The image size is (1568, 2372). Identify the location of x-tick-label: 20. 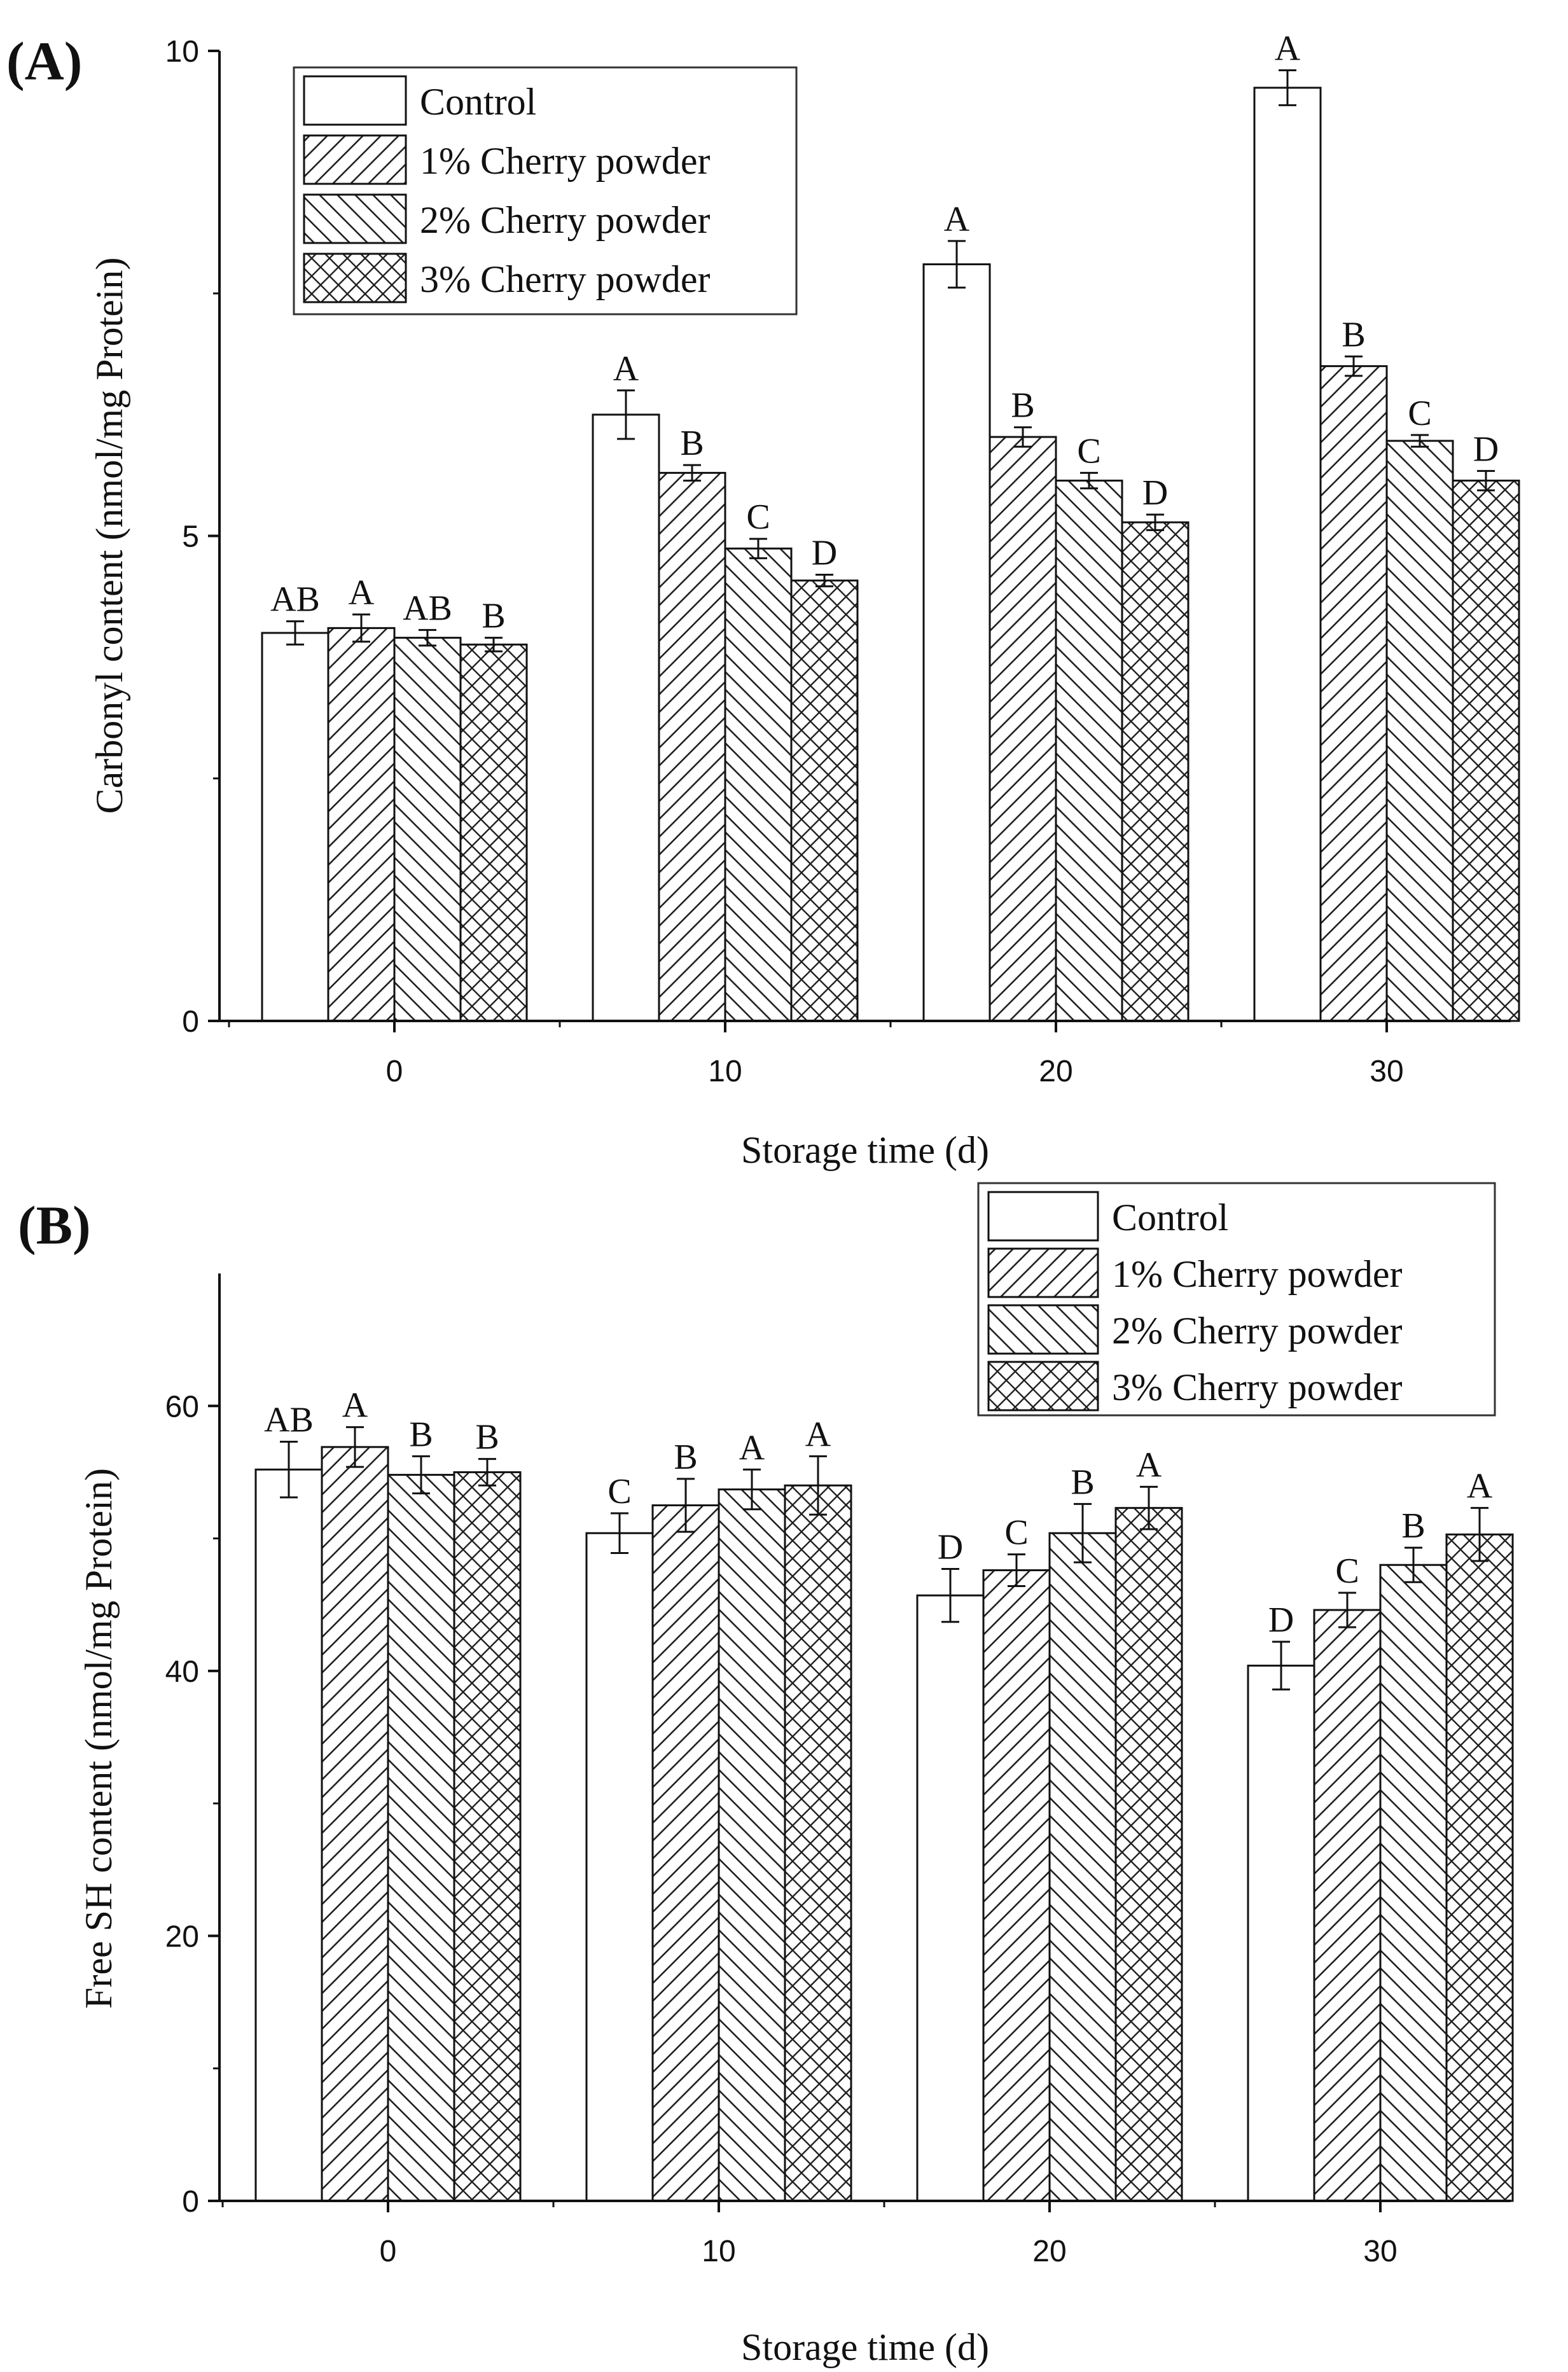
(1049, 2251).